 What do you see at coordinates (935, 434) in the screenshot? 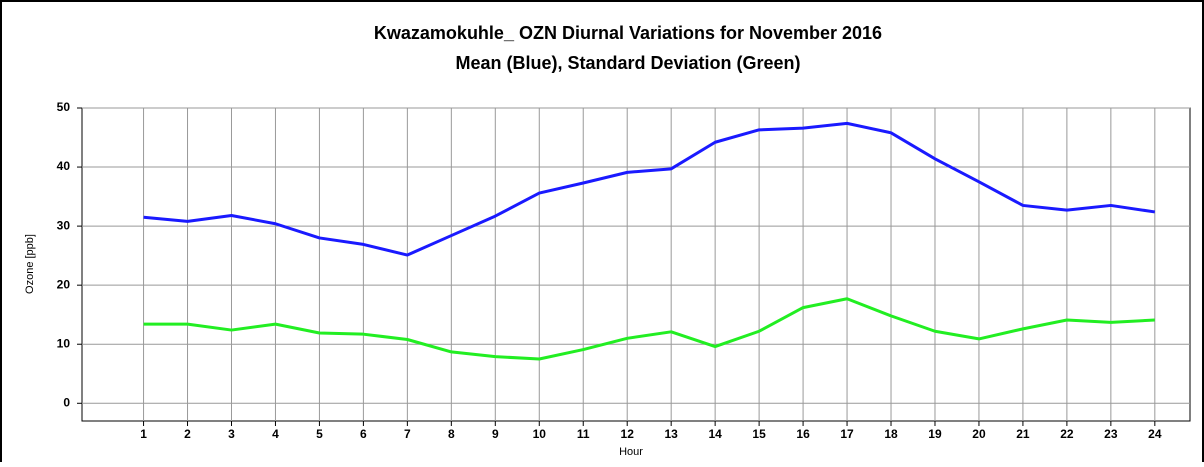
I see `x-tick-label: 19` at bounding box center [935, 434].